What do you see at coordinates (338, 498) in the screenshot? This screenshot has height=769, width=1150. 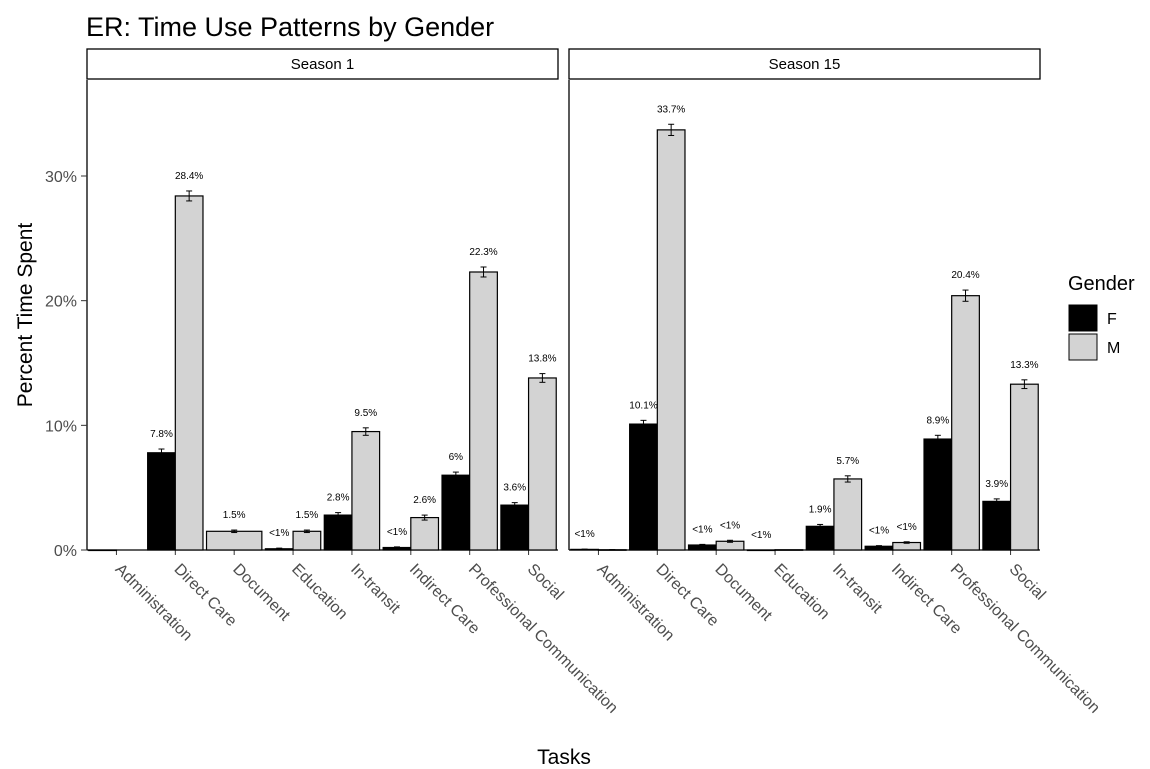 I see `data-label: 2.8%` at bounding box center [338, 498].